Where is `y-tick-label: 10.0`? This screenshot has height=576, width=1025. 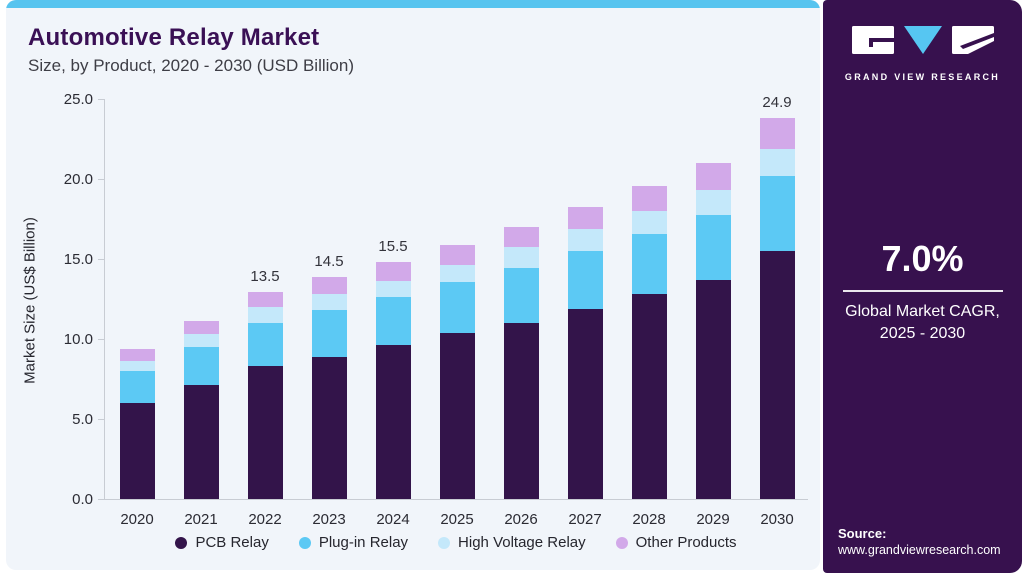
y-tick-label: 10.0 is located at coordinates (78, 339).